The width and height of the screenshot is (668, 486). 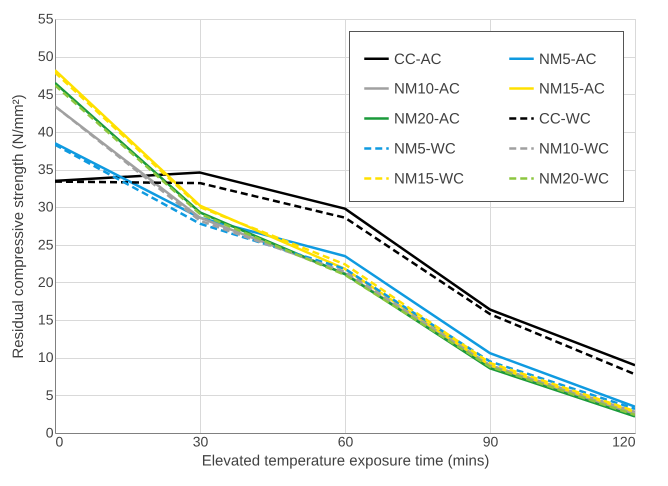 What do you see at coordinates (574, 179) in the screenshot?
I see `legend-label: NM20-WC` at bounding box center [574, 179].